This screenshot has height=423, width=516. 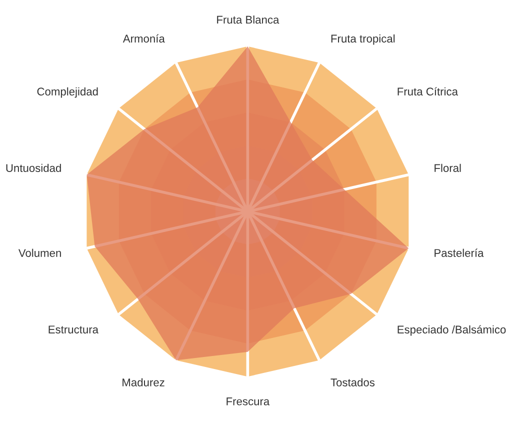 What do you see at coordinates (248, 20) in the screenshot?
I see `spoke-label: Fruta Blanca` at bounding box center [248, 20].